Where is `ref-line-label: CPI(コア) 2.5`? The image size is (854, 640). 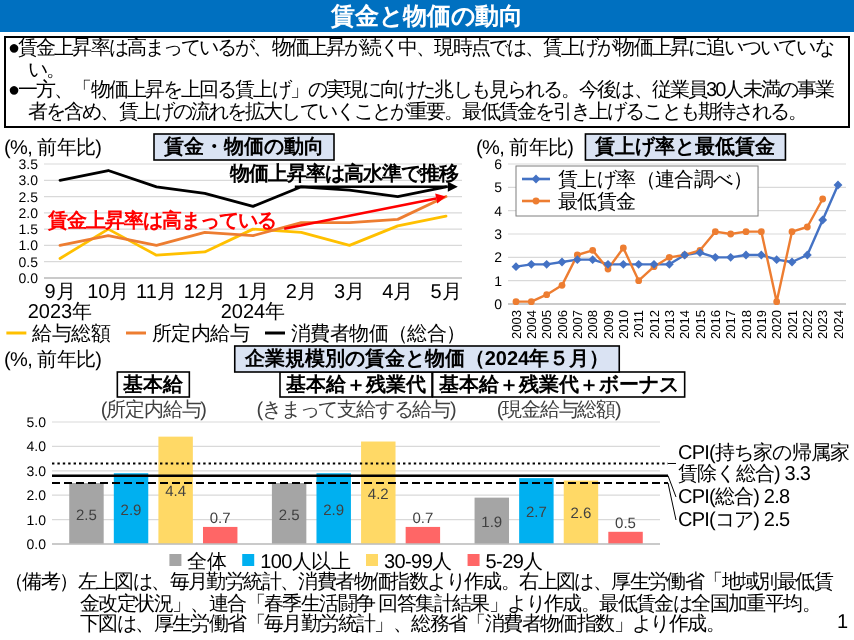 ref-line-label: CPI(コア) 2.5 is located at coordinates (734, 521).